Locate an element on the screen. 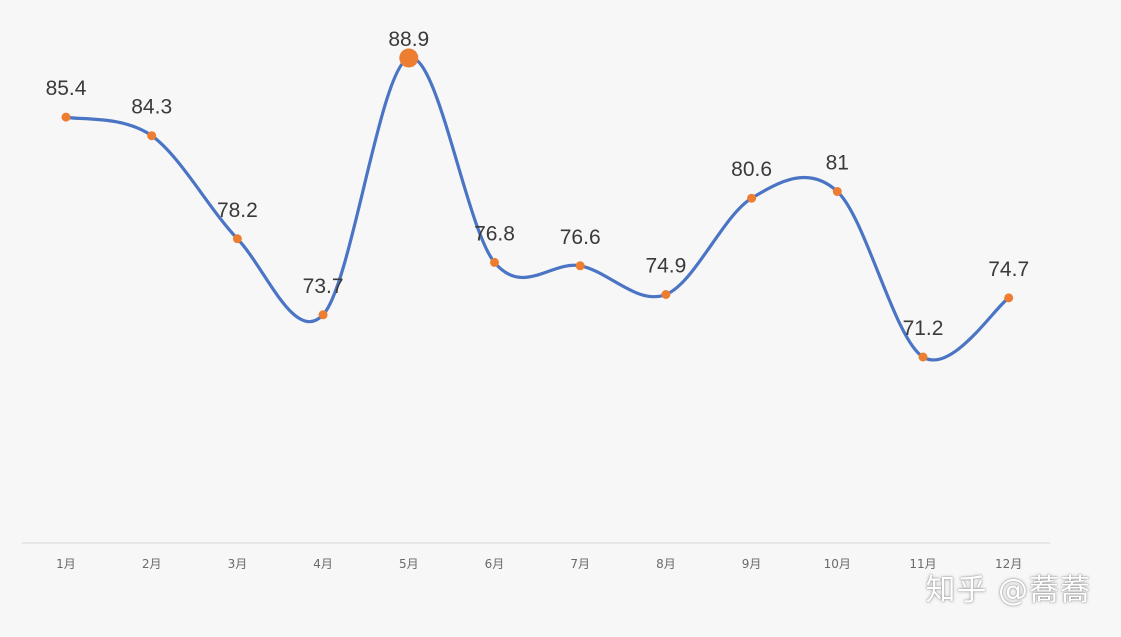  x-tick-label-3: 3月 is located at coordinates (238, 564).